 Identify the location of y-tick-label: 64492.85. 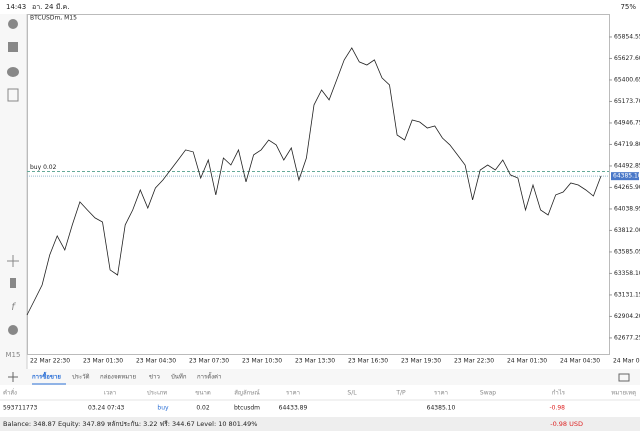
(627, 165).